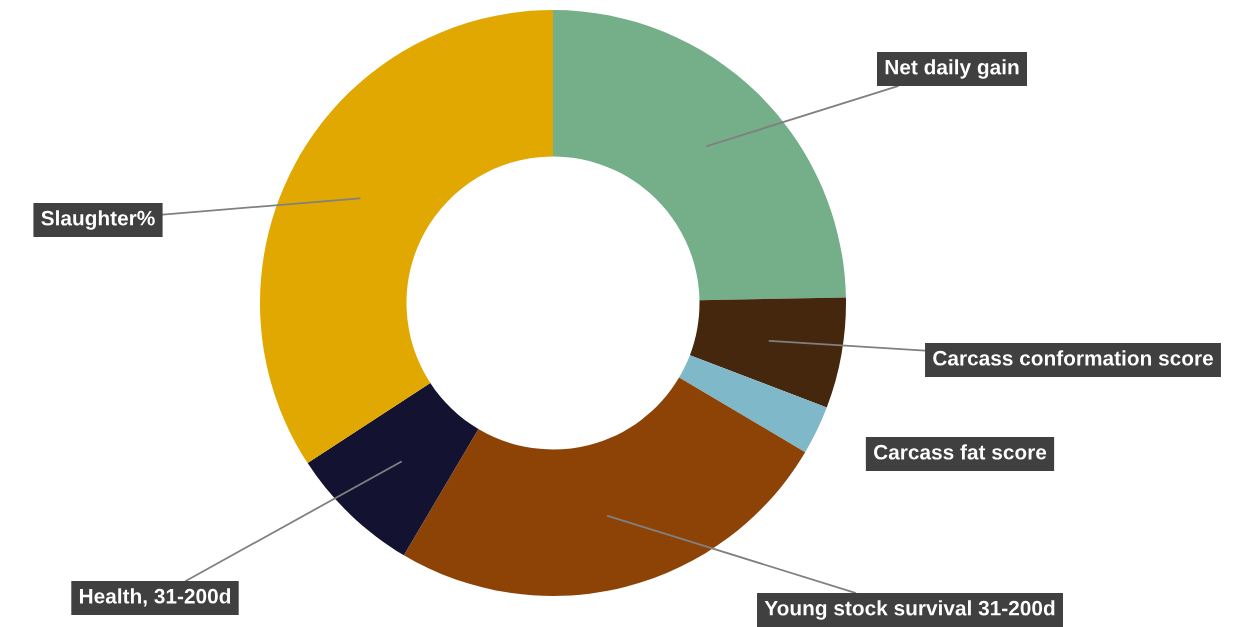  I want to click on slice-label: Slaughter%, so click(98, 220).